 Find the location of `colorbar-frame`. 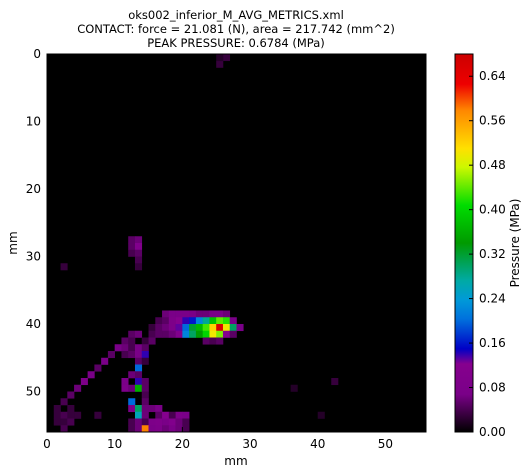

colorbar-frame is located at coordinates (464, 243).